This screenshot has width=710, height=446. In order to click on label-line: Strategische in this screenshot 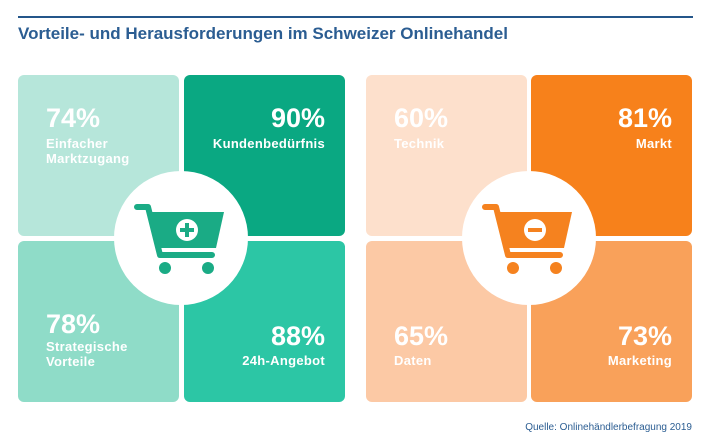, I will do `click(87, 346)`.